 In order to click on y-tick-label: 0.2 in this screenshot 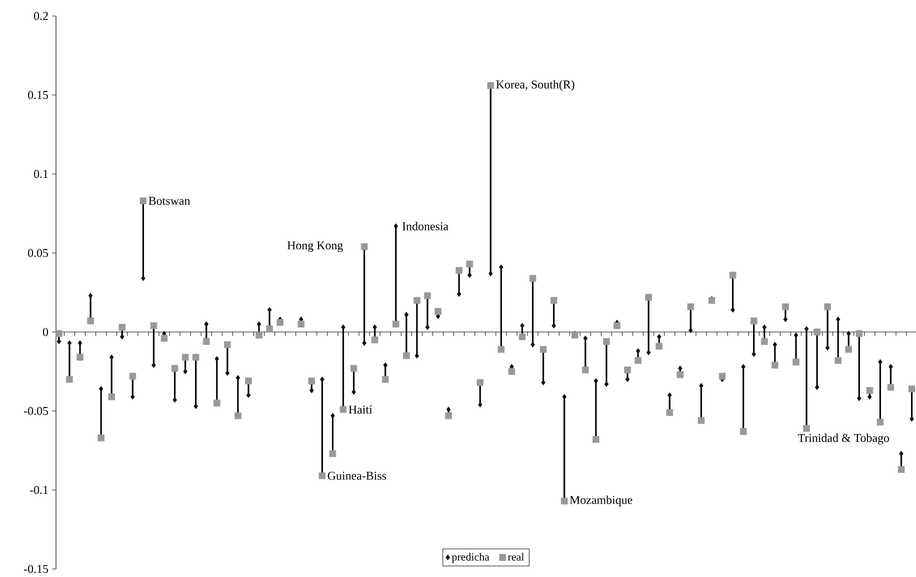, I will do `click(41, 16)`.